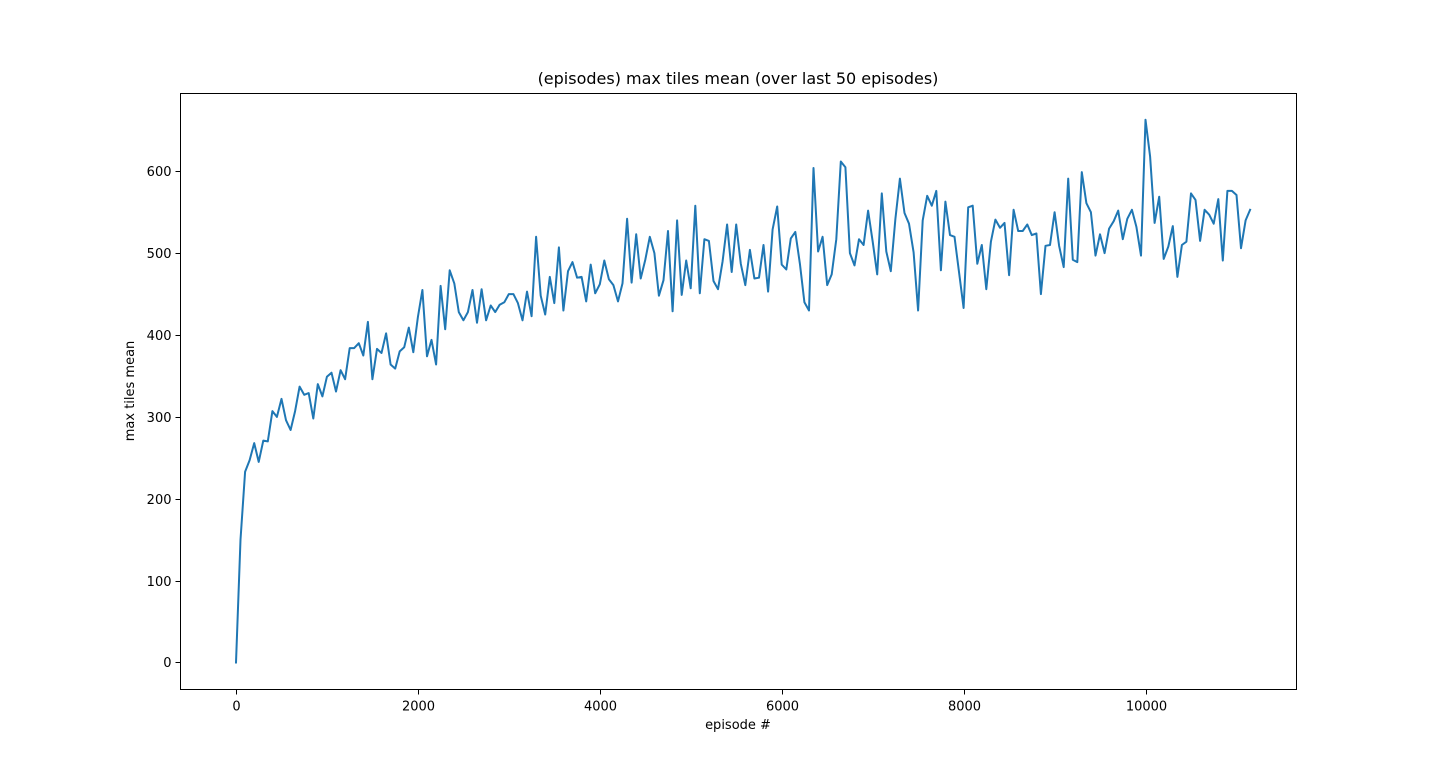 The image size is (1440, 774). I want to click on x-axis-ticks: 0 2000 4000 6000 8000 10000, so click(699, 702).